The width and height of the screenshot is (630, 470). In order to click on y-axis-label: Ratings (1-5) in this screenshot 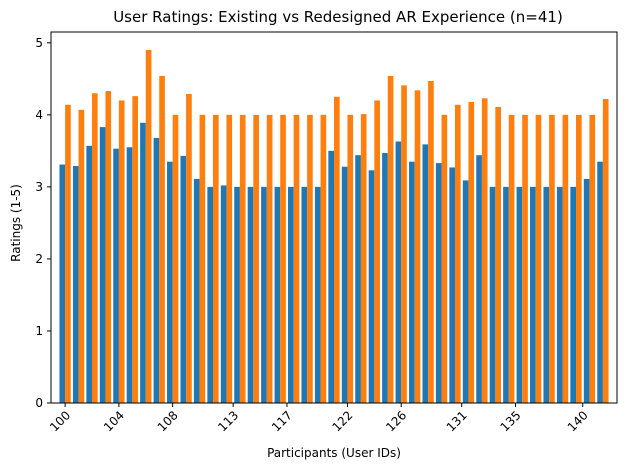, I will do `click(16, 223)`.